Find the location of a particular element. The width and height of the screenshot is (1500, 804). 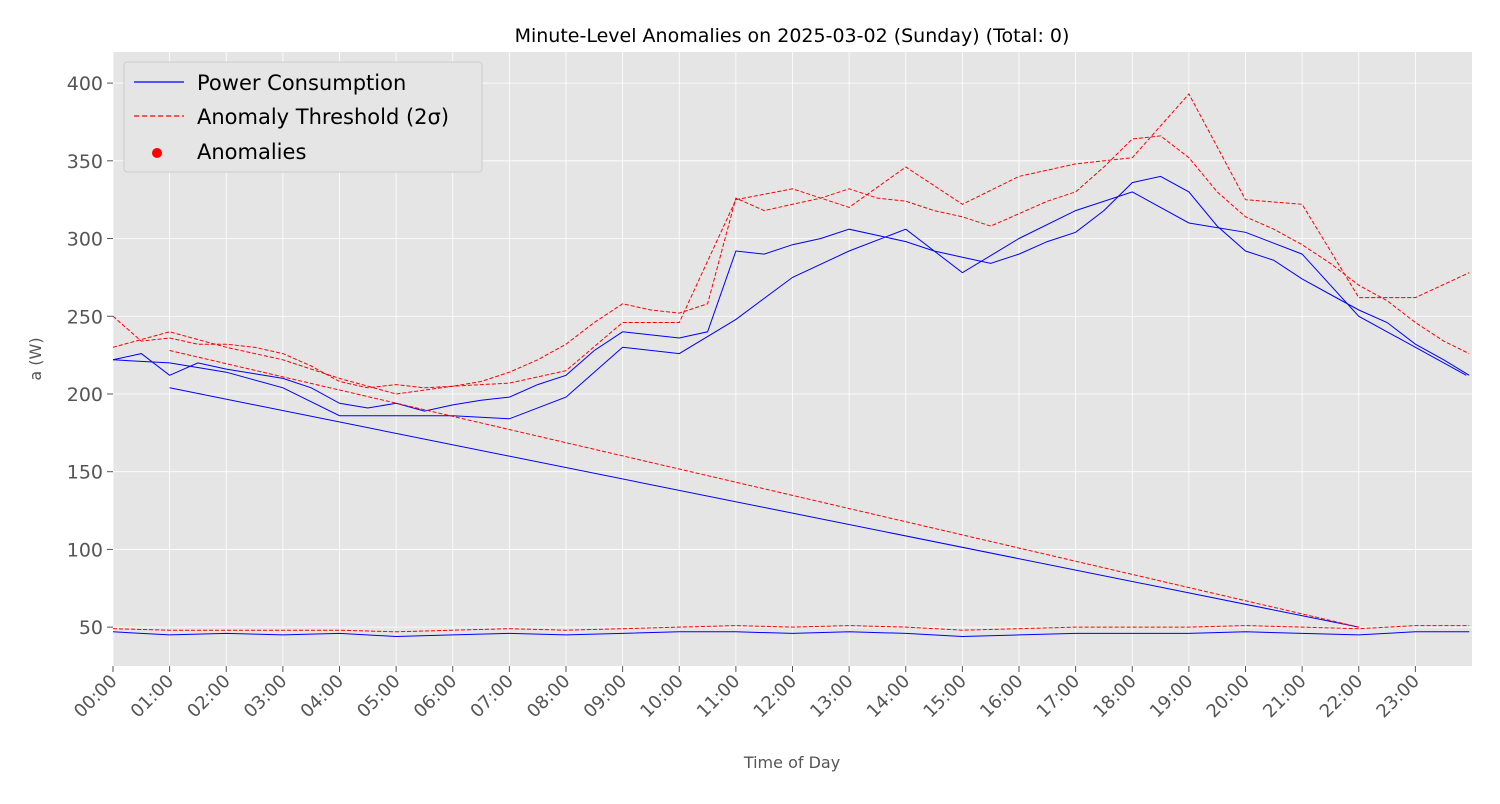

y-tick-label: 400 is located at coordinates (85, 84).